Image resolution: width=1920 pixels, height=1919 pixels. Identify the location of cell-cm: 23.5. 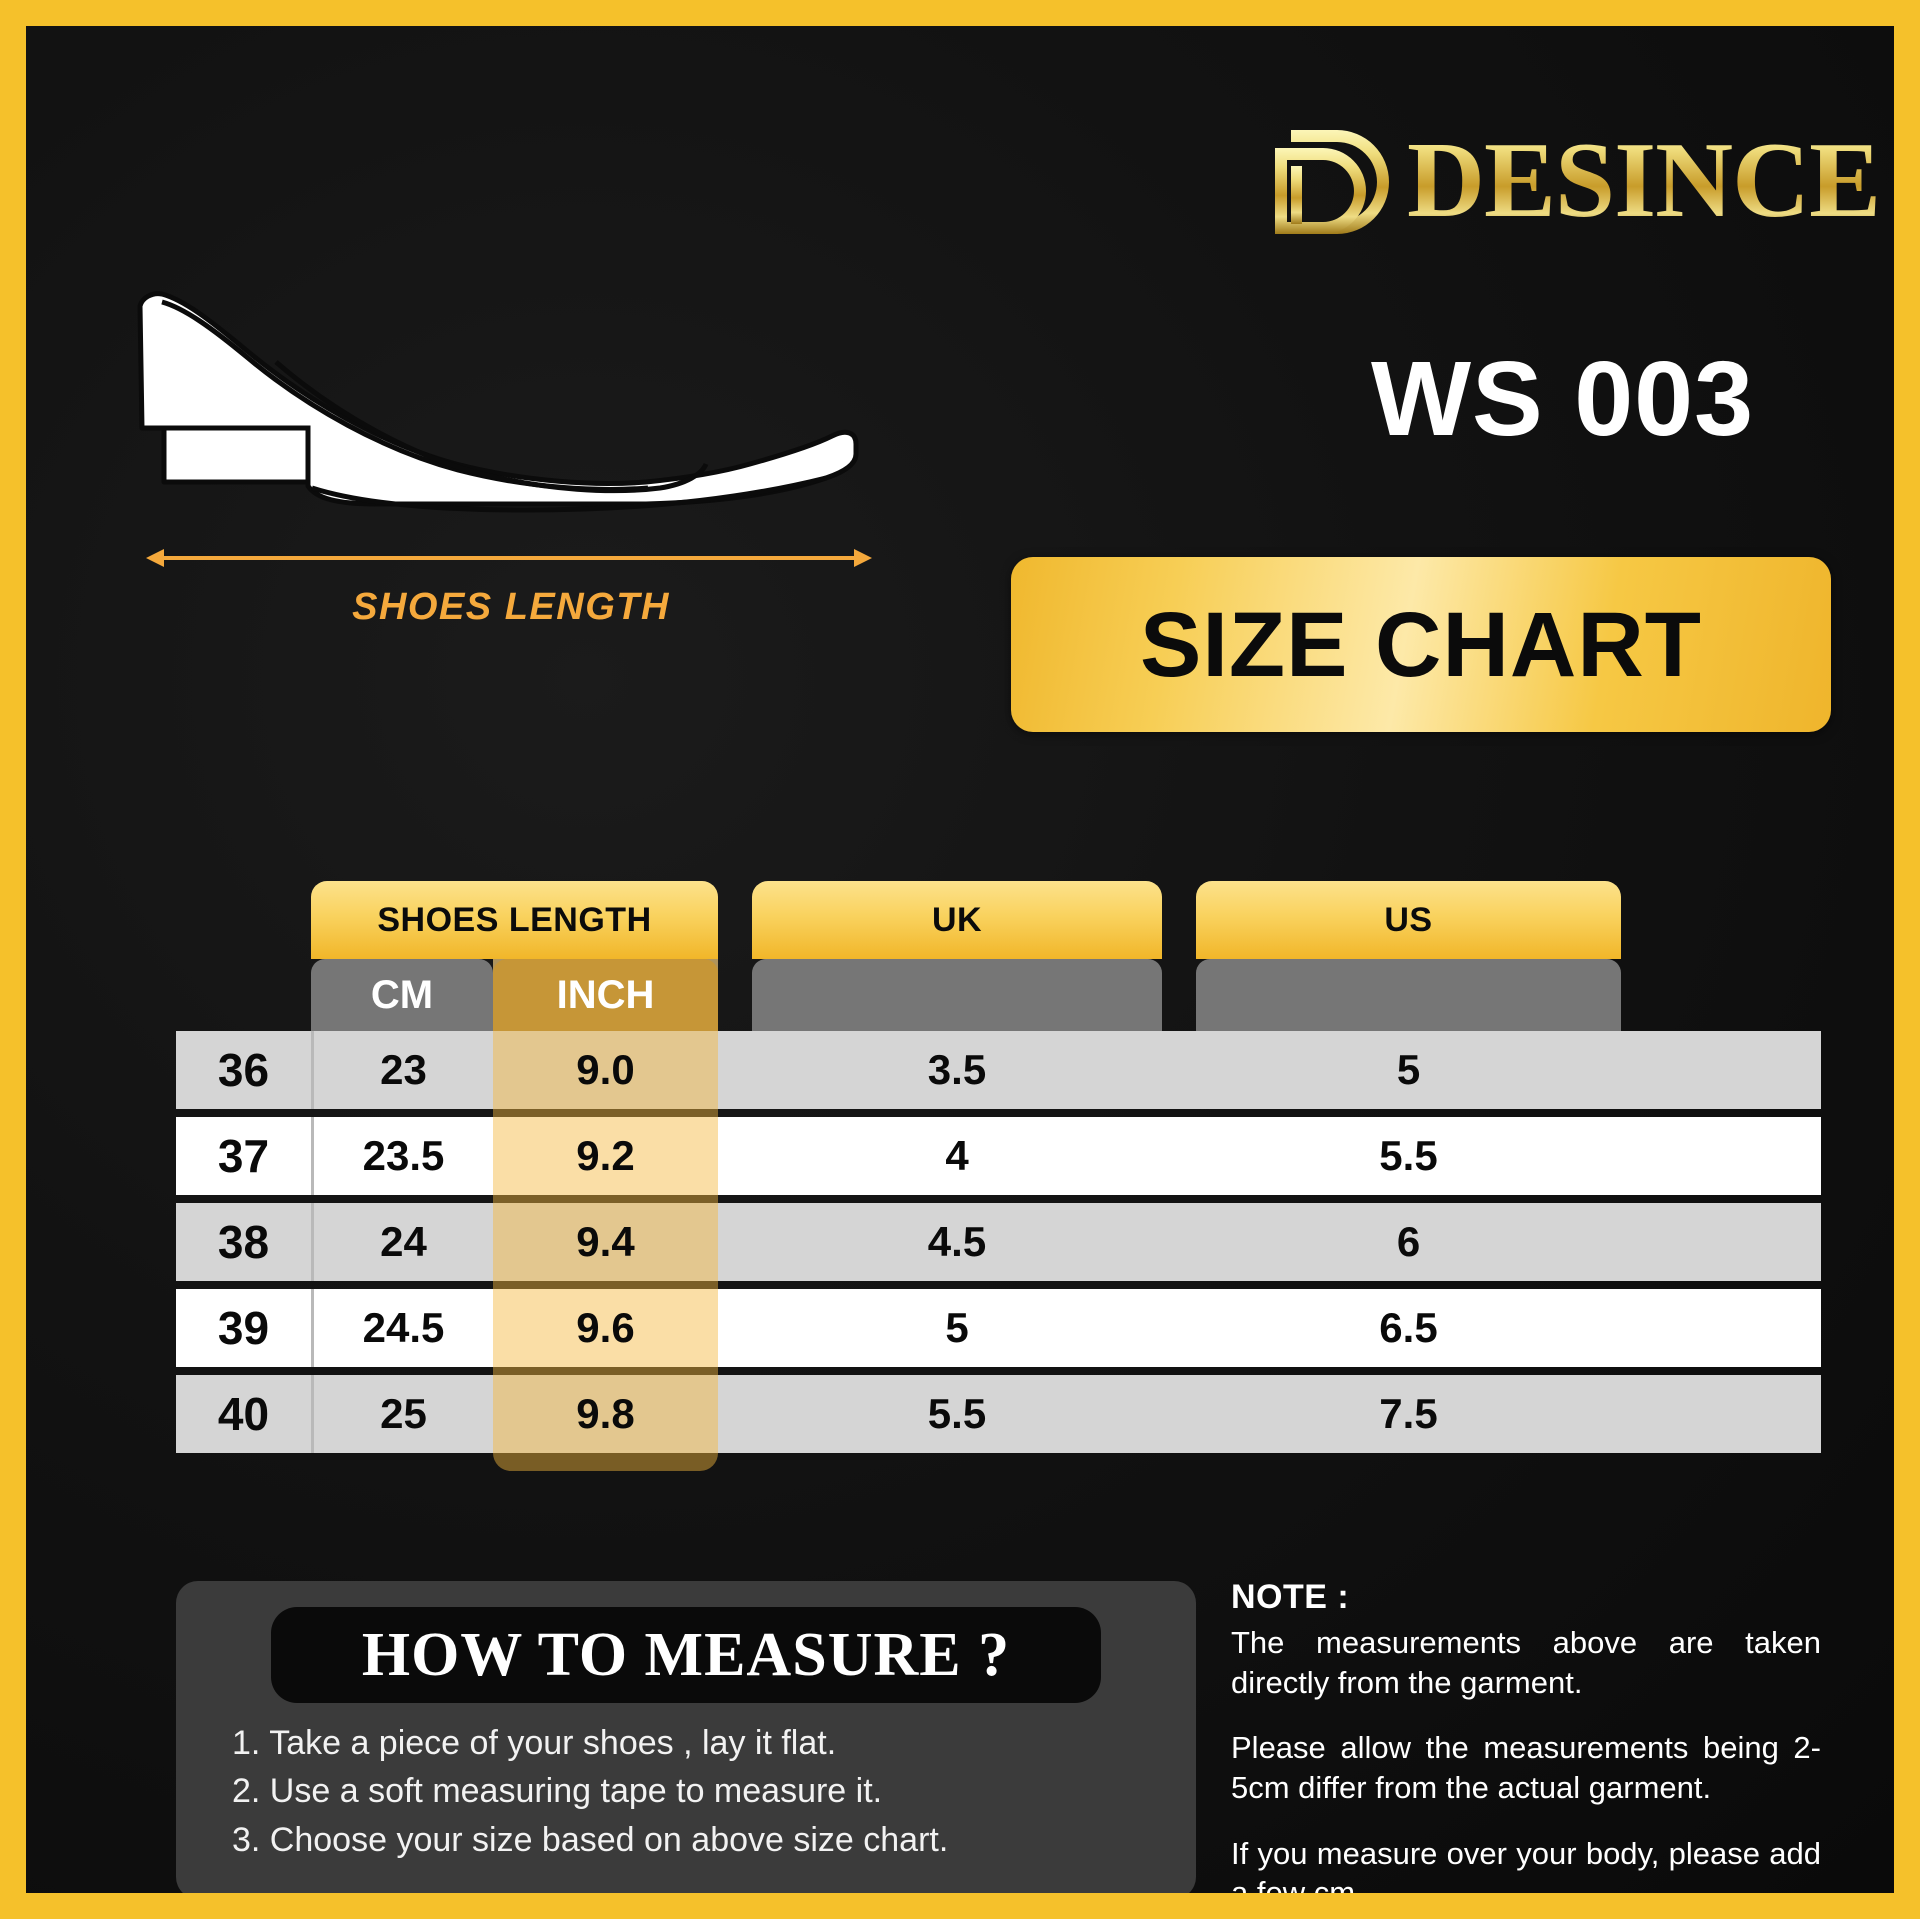
(402, 1156).